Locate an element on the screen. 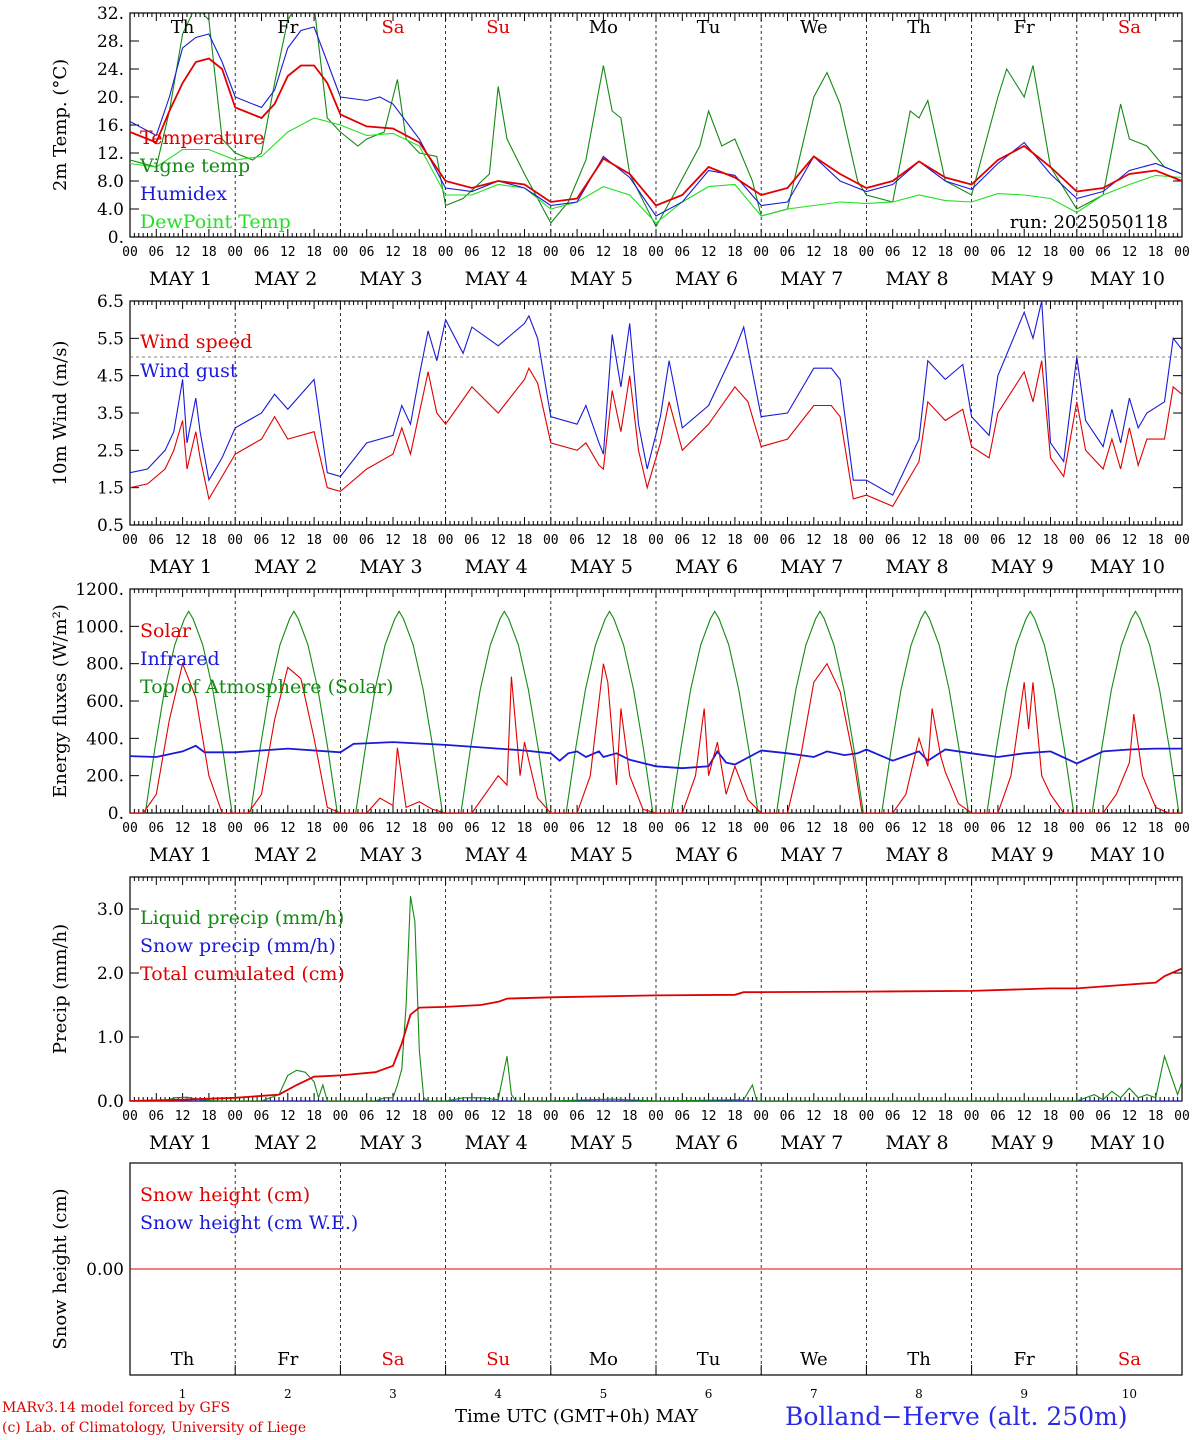 Image resolution: width=1194 pixels, height=1440 pixels. series-line-wind-speed is located at coordinates (656, 433).